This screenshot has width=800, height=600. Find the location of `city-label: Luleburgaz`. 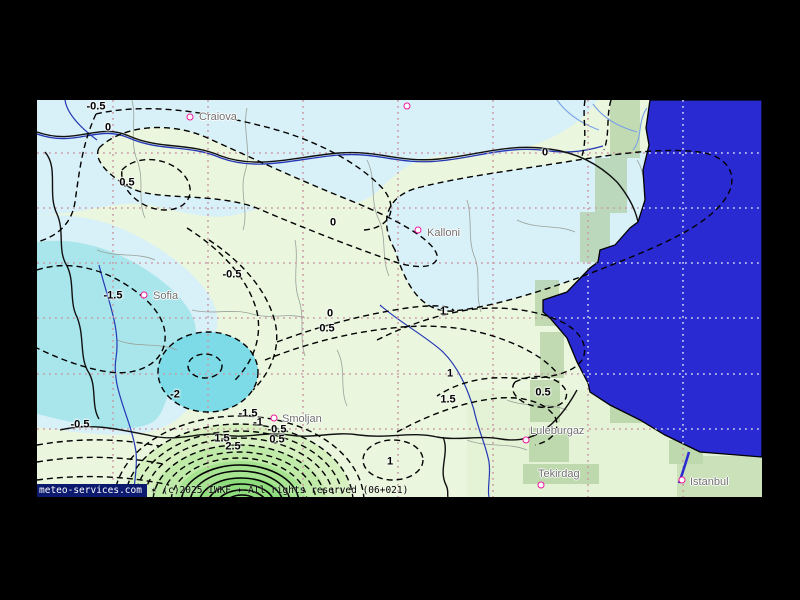

city-label: Luleburgaz is located at coordinates (557, 431).